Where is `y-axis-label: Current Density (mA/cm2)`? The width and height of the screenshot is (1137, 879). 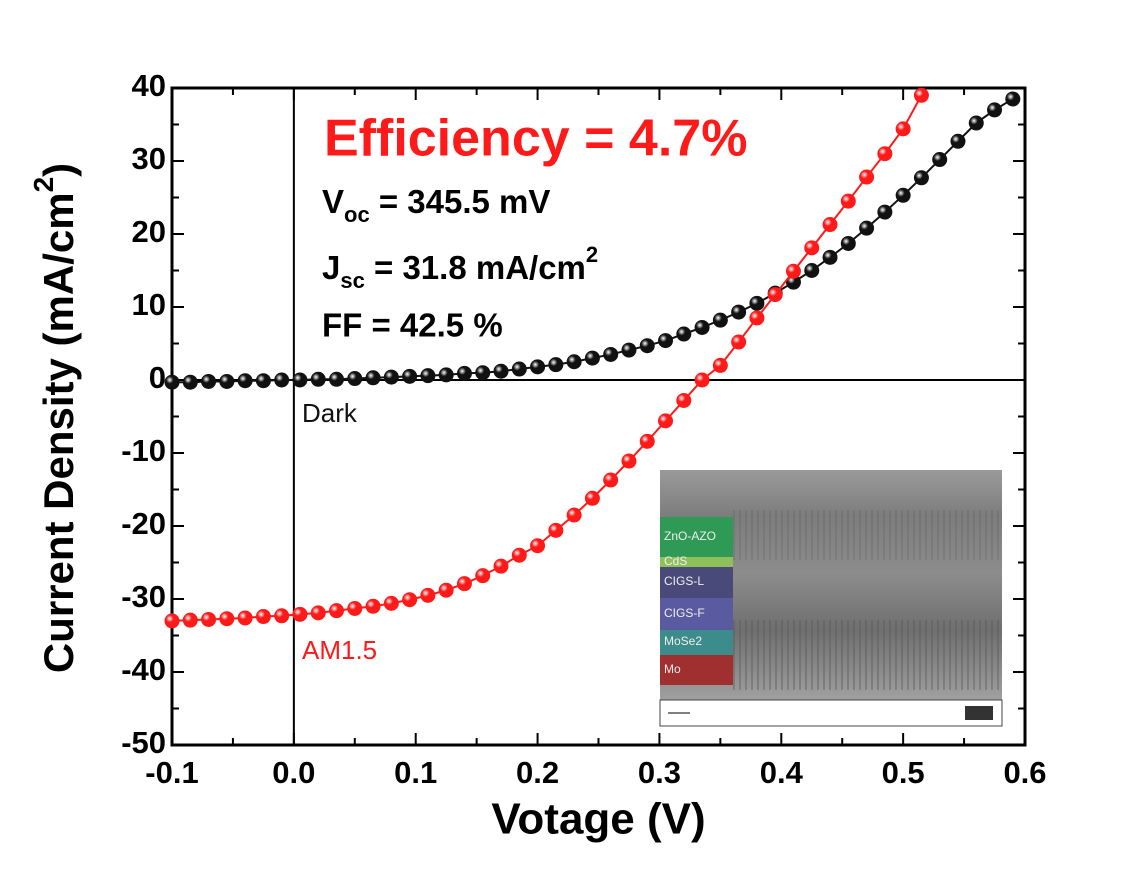
y-axis-label: Current Density (mA/cm2) is located at coordinates (55, 418).